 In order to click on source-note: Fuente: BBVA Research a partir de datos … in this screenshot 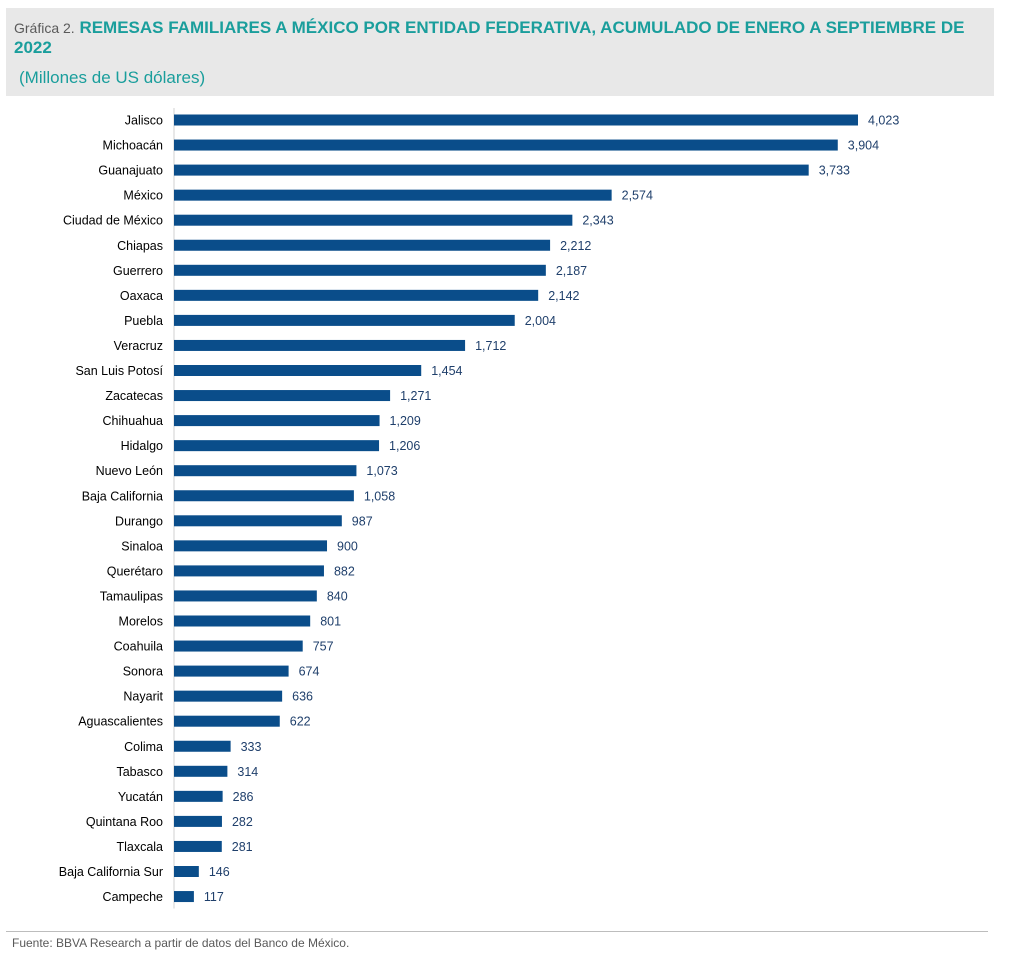, I will do `click(181, 943)`.